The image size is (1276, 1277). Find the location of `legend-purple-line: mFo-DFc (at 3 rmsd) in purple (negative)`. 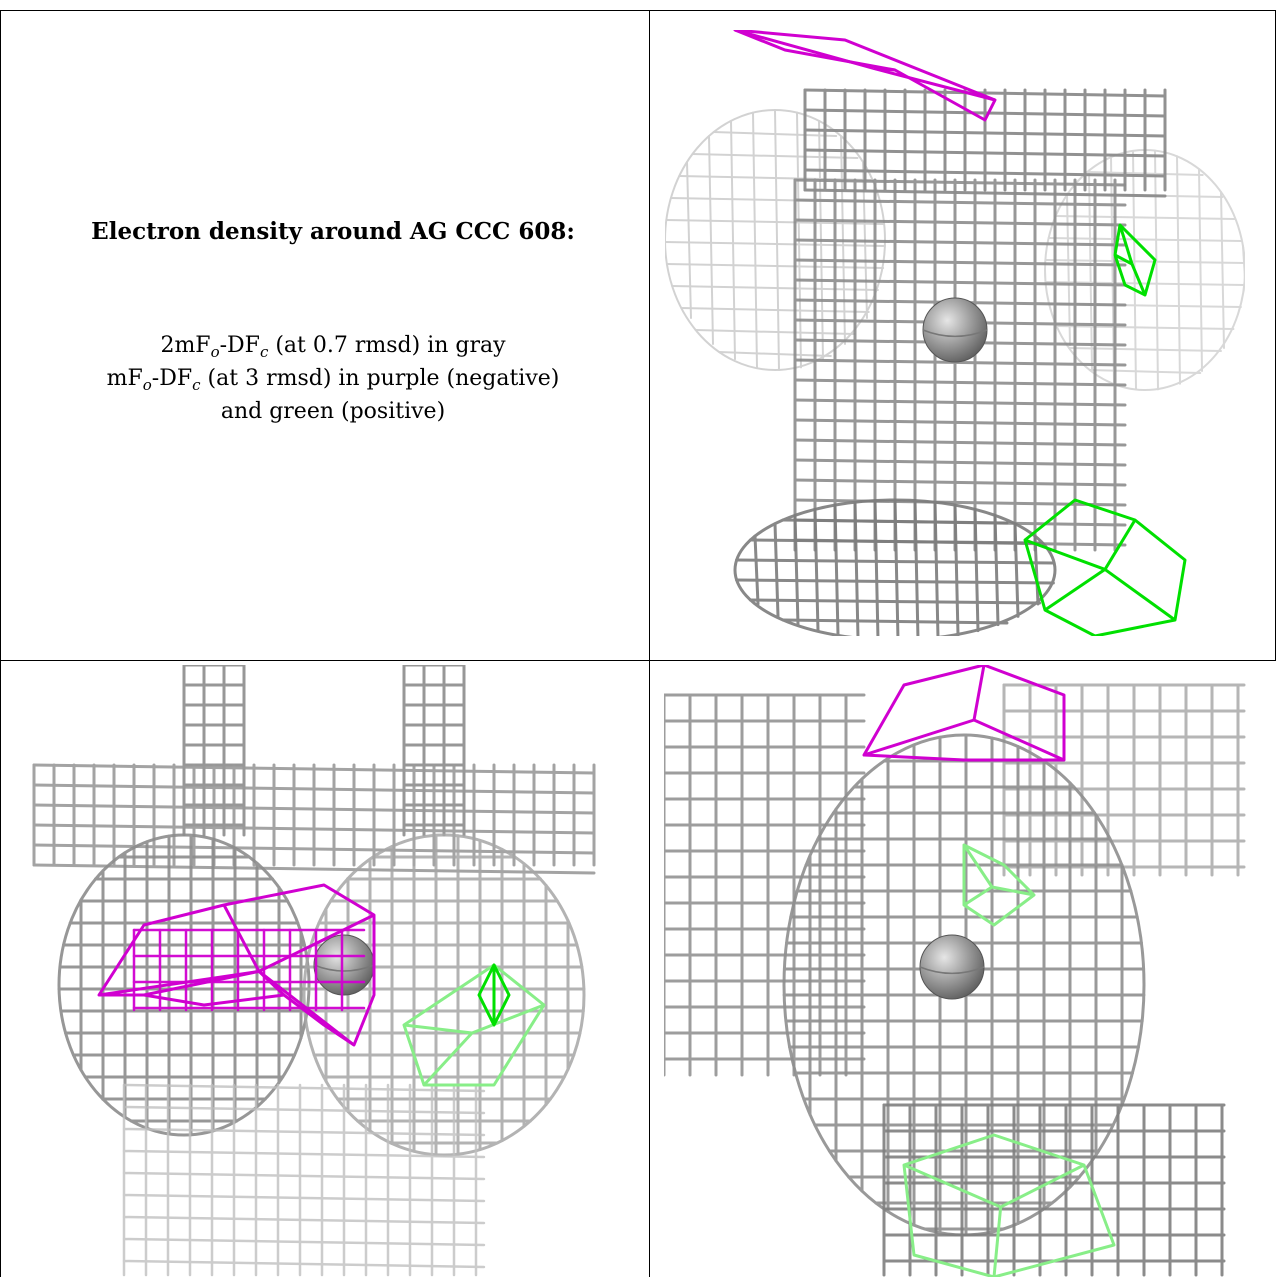

legend-purple-line: mFo-DFc (at 3 rmsd) in purple (negative) is located at coordinates (333, 380).